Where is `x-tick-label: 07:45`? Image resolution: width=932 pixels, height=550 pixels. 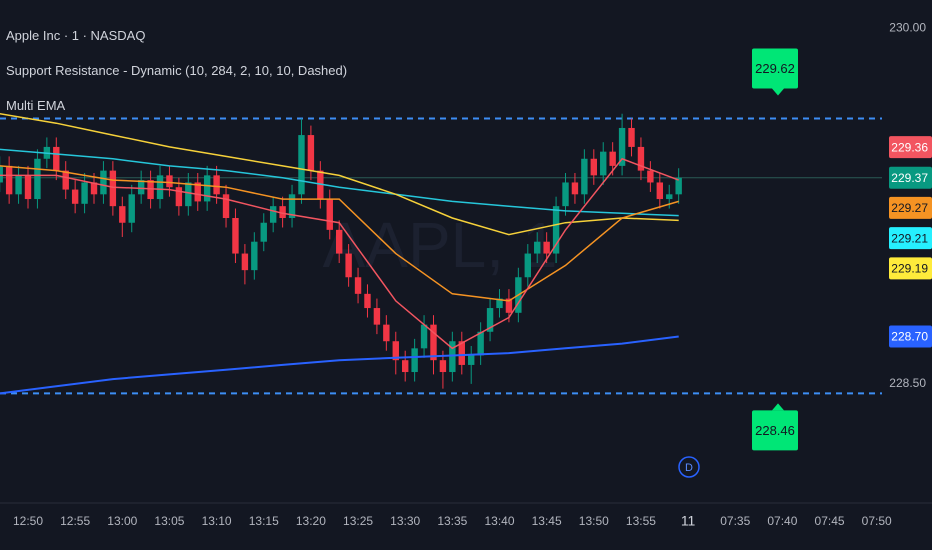
x-tick-label: 07:45 is located at coordinates (830, 521).